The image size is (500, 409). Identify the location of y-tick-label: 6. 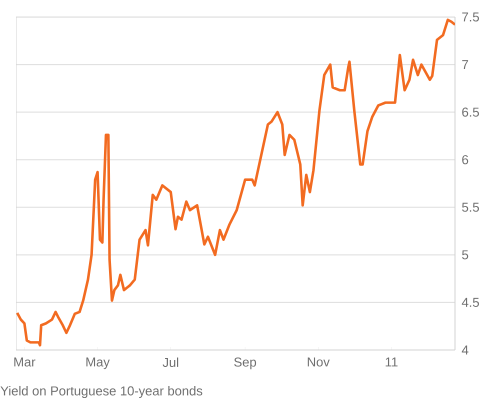
(465, 159).